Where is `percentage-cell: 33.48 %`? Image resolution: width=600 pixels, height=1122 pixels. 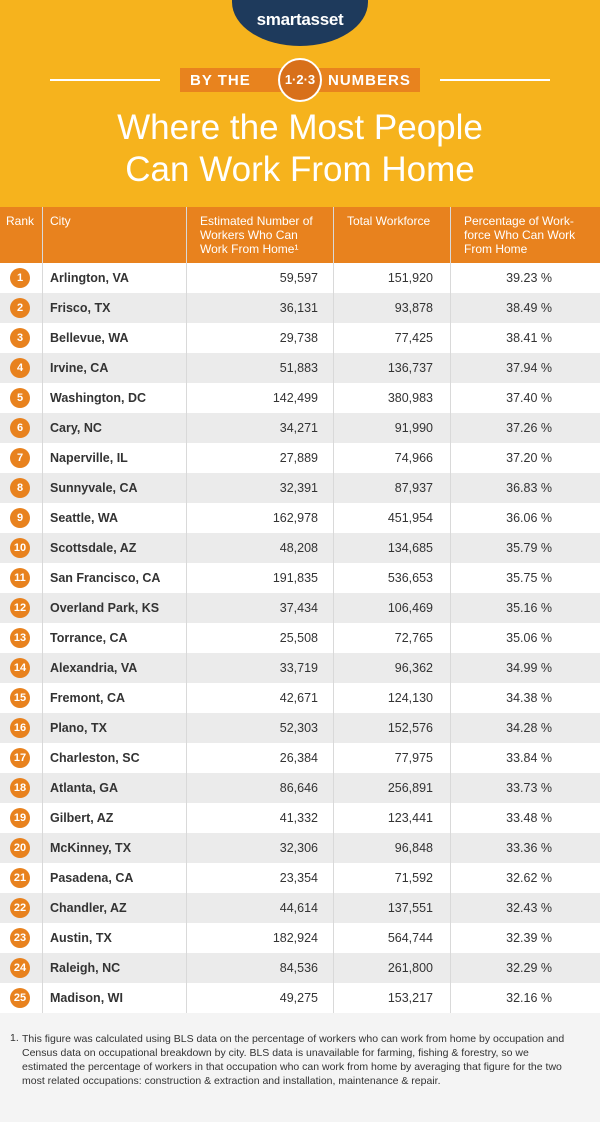
percentage-cell: 33.48 % is located at coordinates (529, 818).